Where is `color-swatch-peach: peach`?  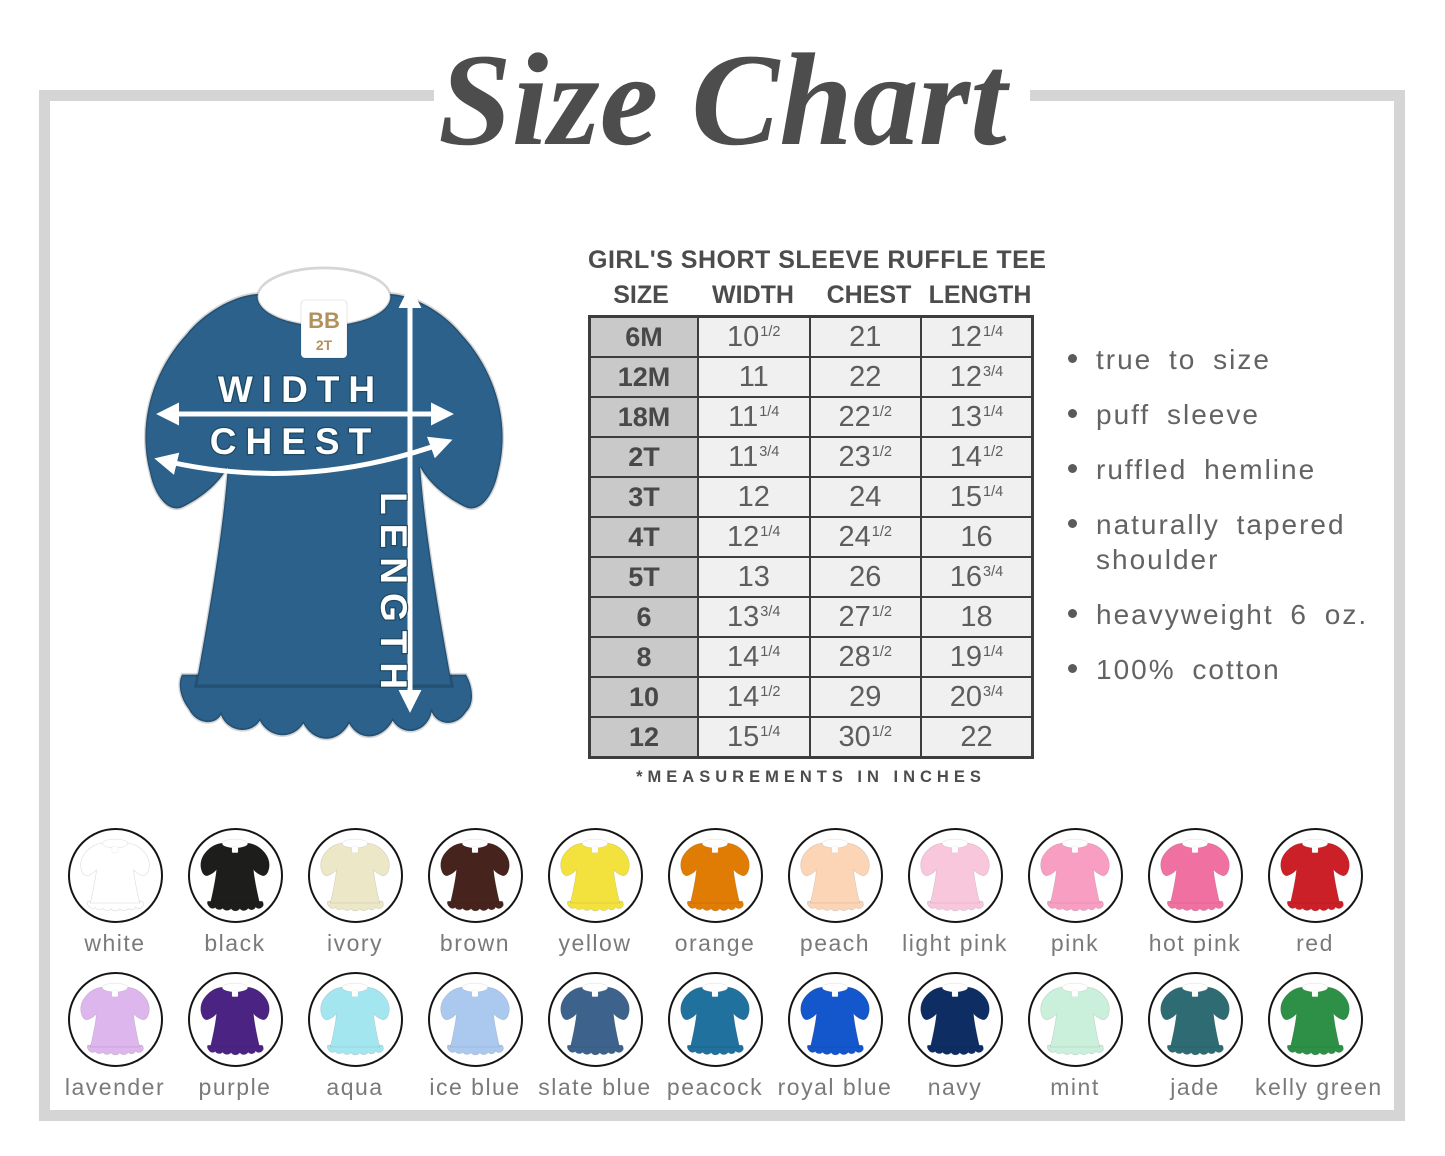
color-swatch-peach: peach is located at coordinates (835, 892).